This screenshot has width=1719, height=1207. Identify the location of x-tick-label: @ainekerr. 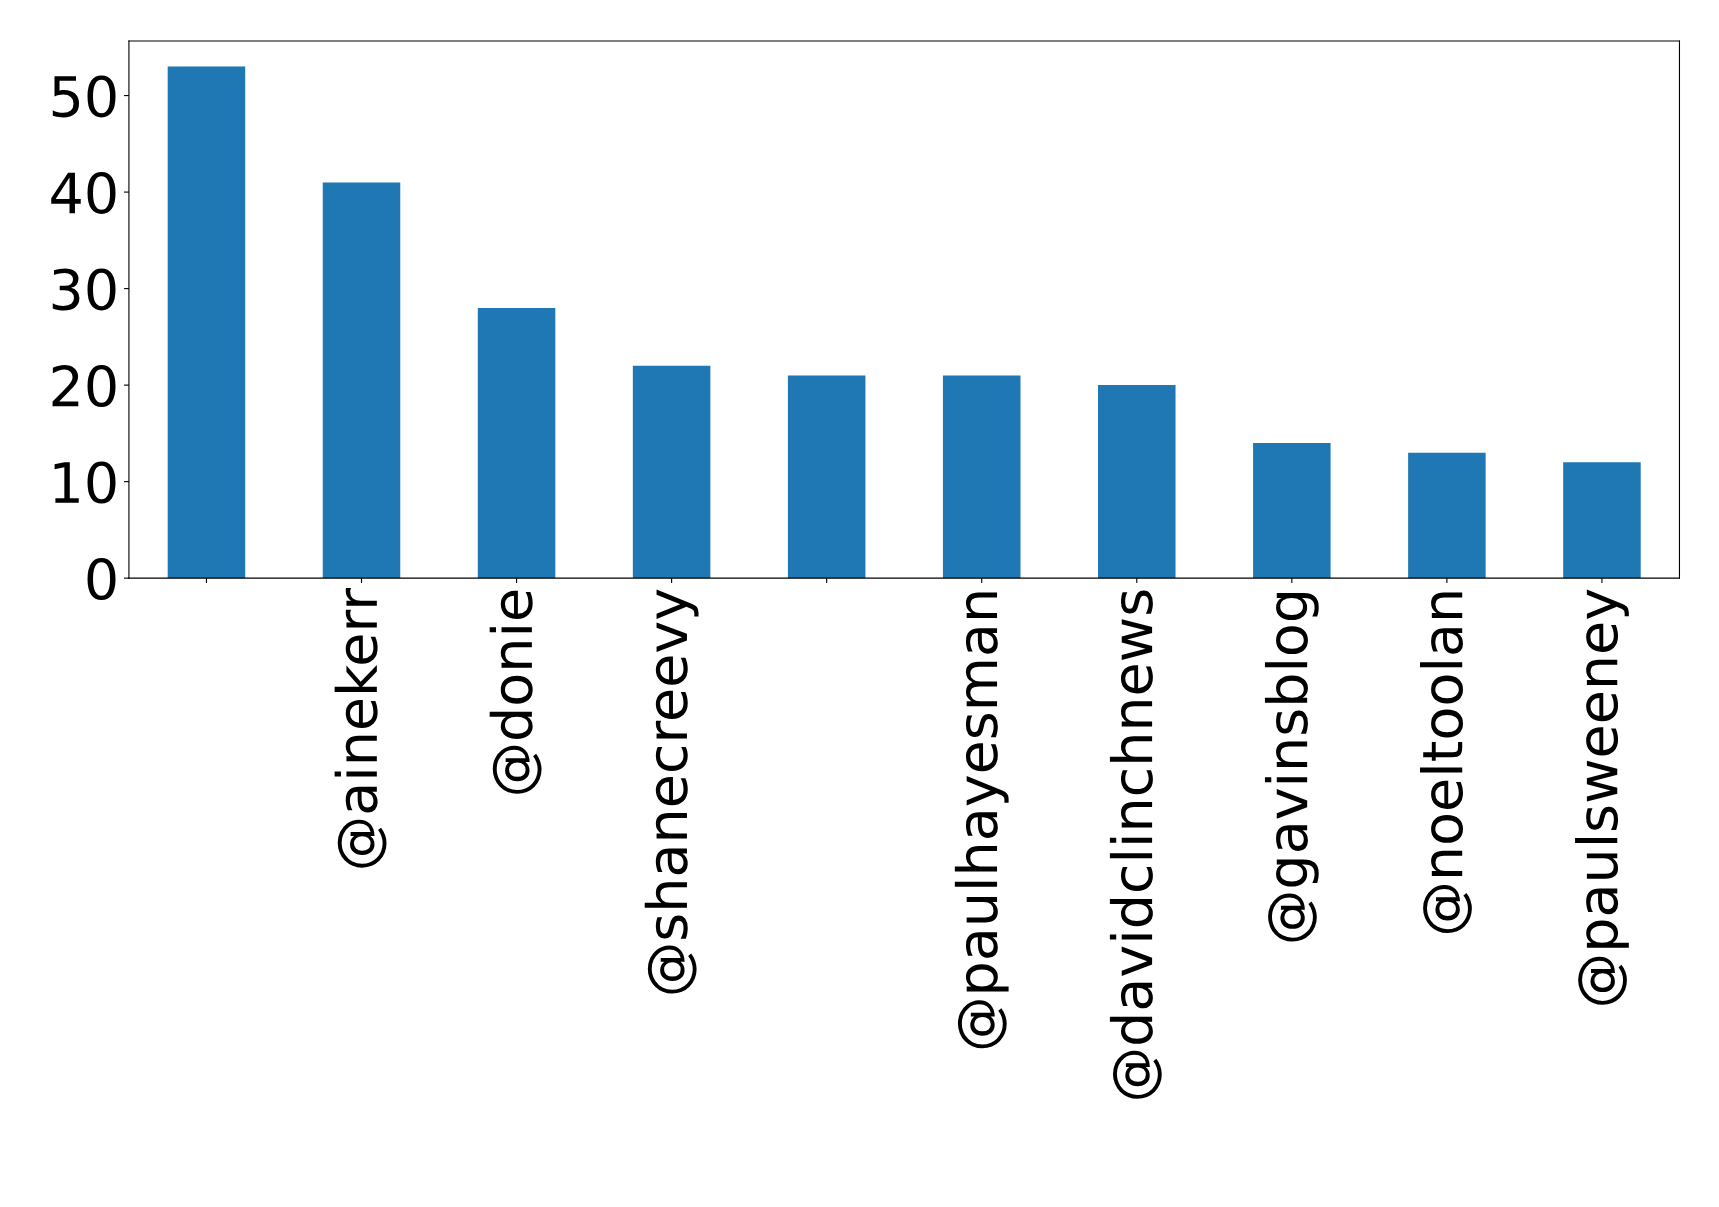
(360, 727).